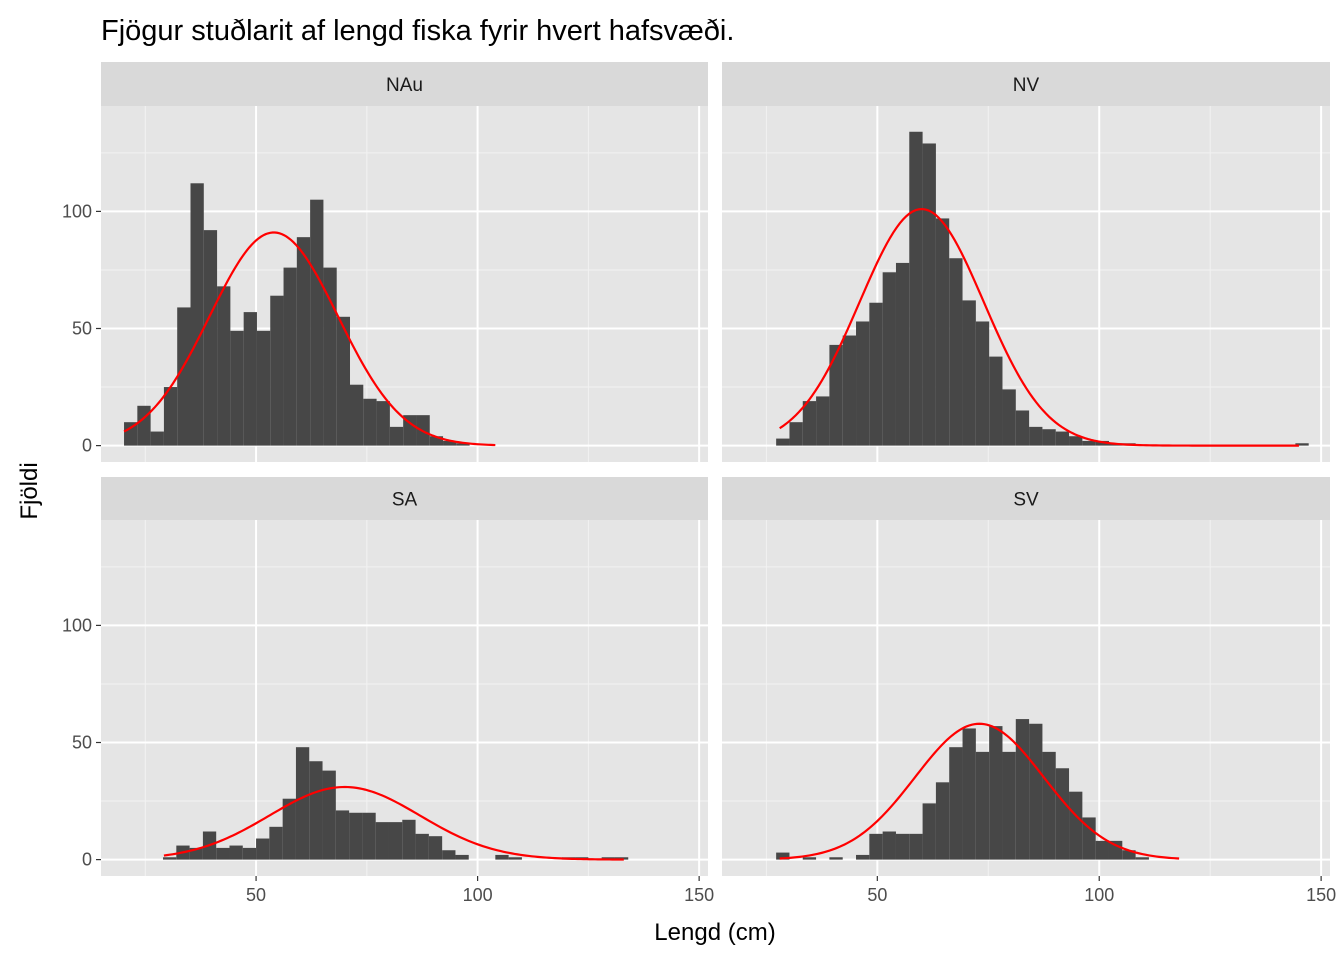  I want to click on x-axis-title: Lengd (cm), so click(714, 932).